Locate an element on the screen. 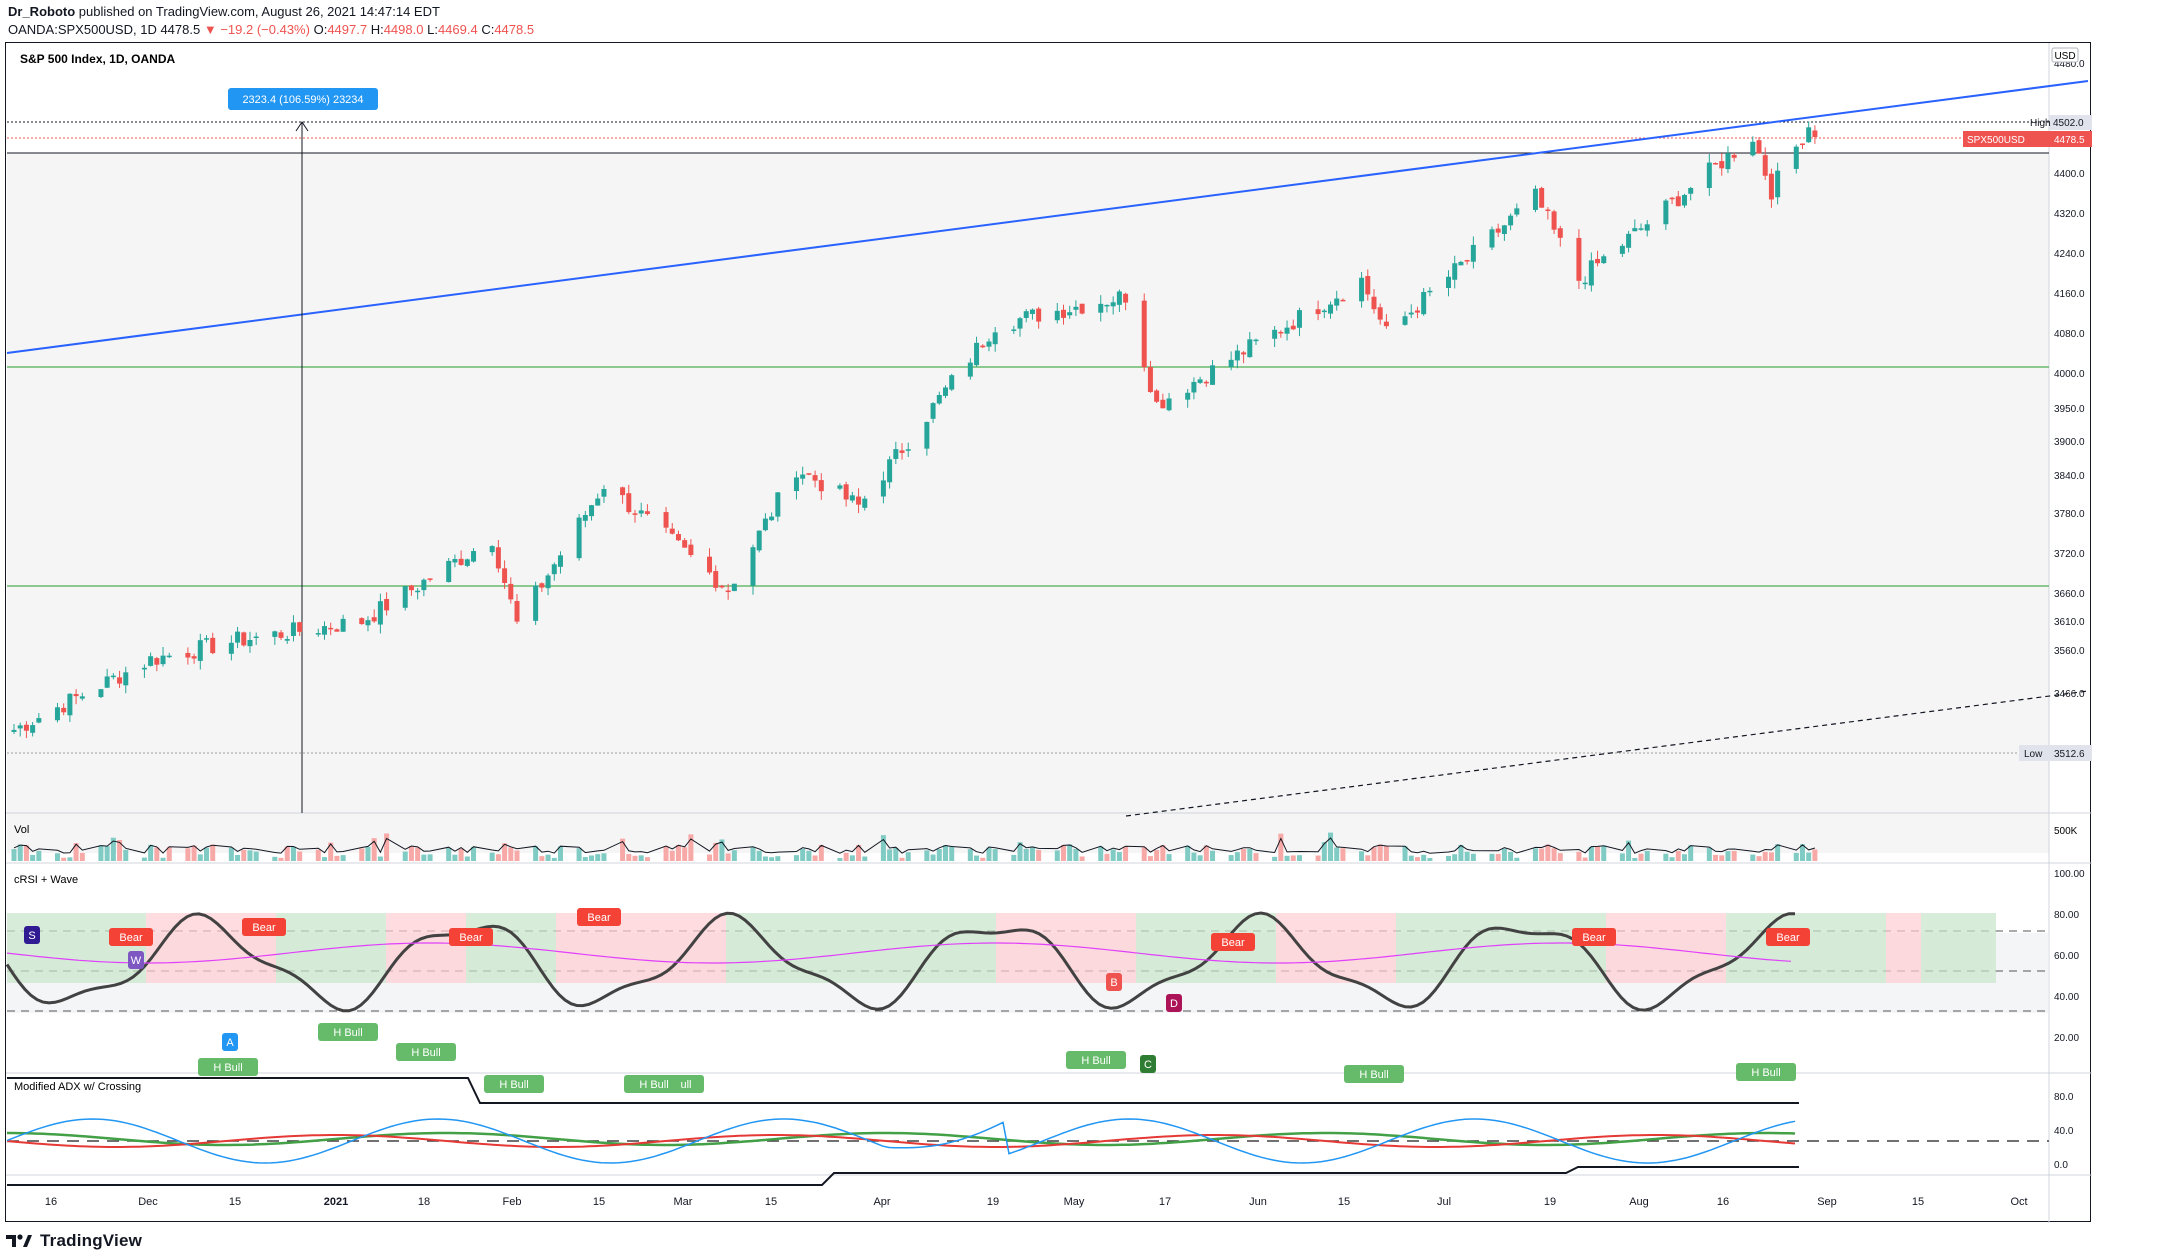  price-tick-label: 4400.0 is located at coordinates (2069, 174).